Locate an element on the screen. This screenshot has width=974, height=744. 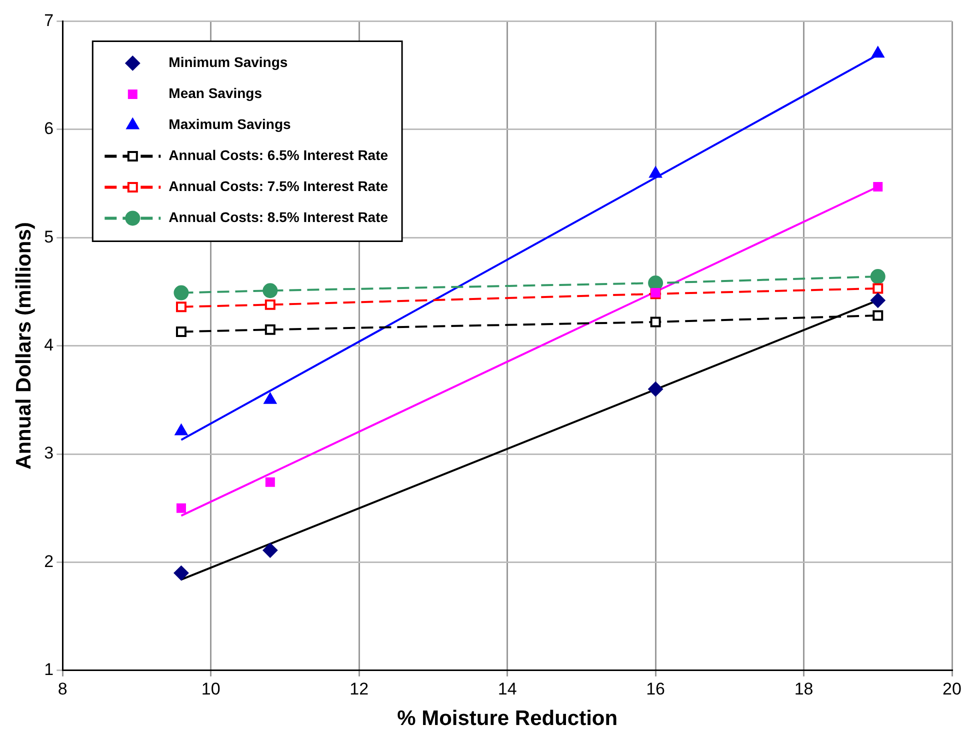
y-tick-label: 7 is located at coordinates (49, 20).